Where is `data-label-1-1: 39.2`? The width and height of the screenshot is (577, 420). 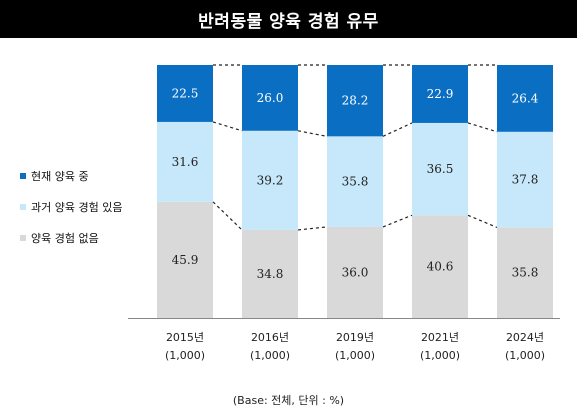
data-label-1-1: 39.2 is located at coordinates (270, 180).